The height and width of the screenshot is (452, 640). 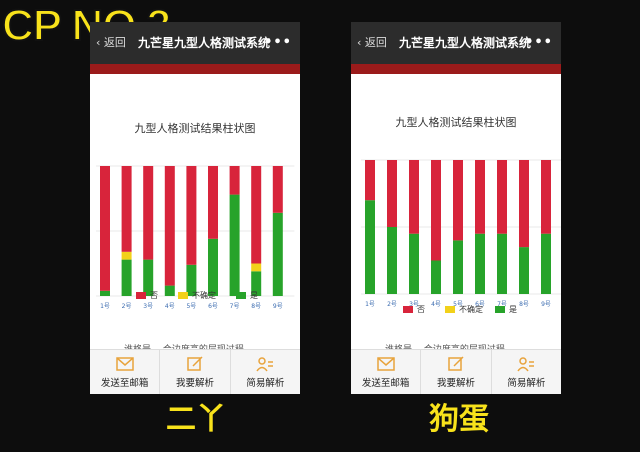 I want to click on caption-left: 二丫, so click(x=196, y=419).